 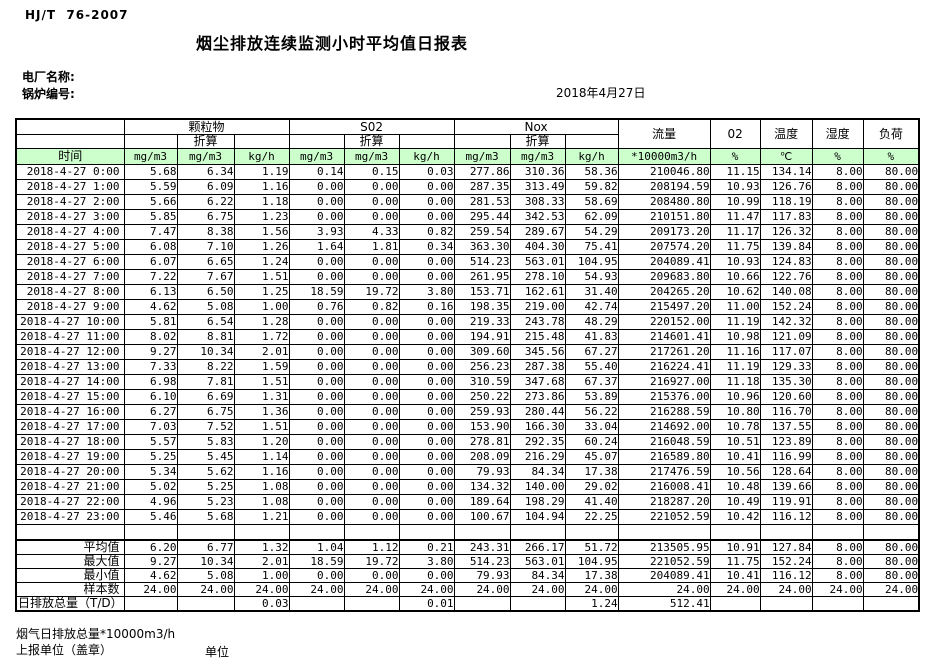 I want to click on value-cell: 75.41, so click(x=591, y=247).